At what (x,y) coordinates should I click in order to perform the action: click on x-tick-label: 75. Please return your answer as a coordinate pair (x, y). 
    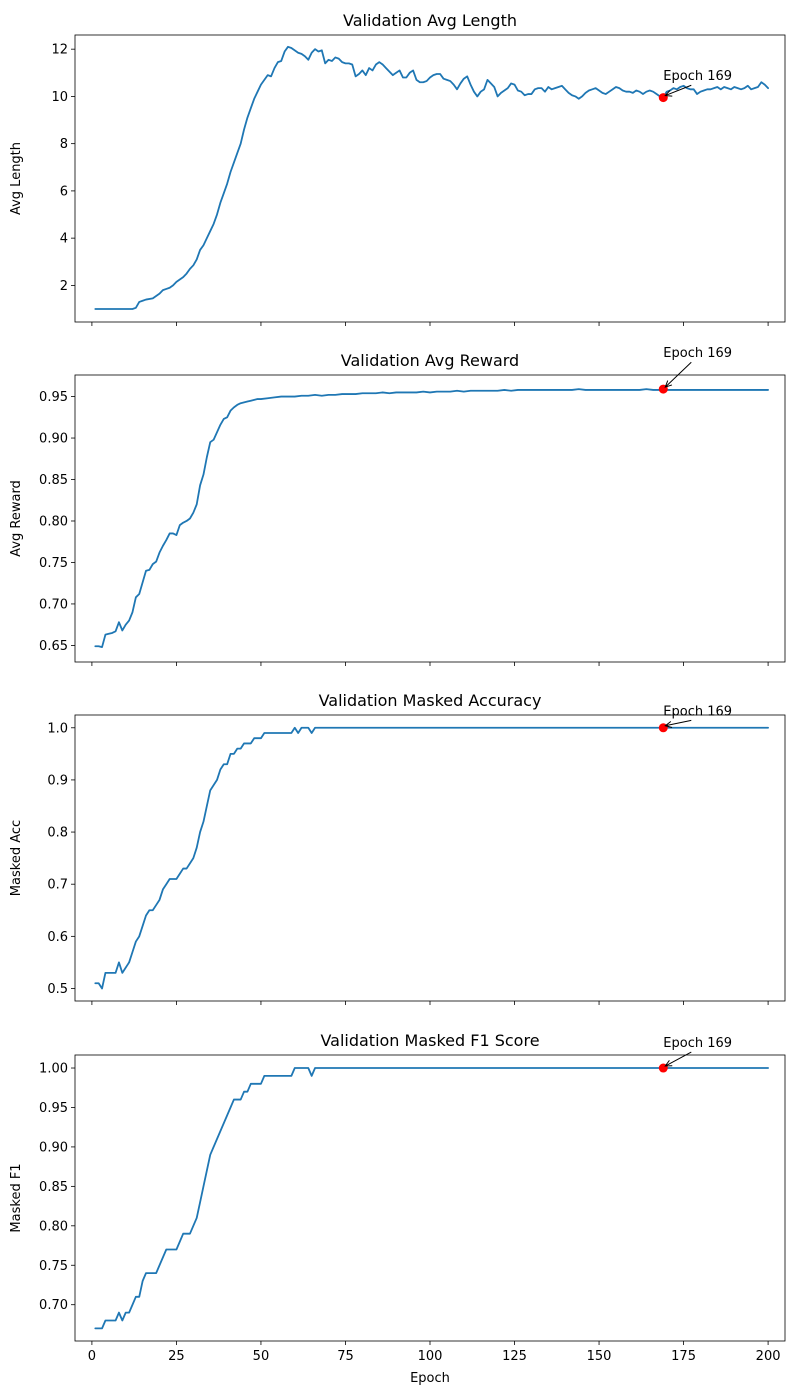
    Looking at the image, I should click on (345, 1356).